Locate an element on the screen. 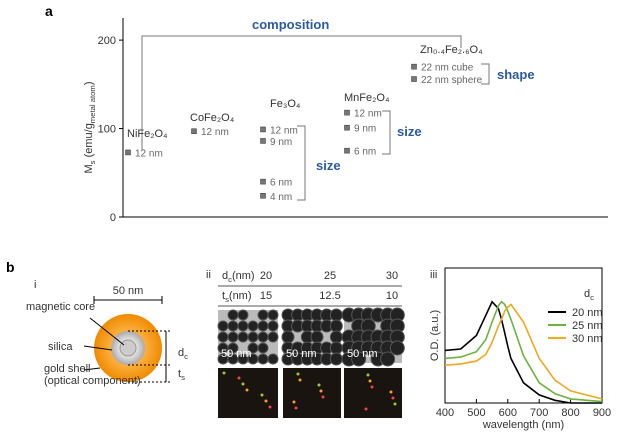 The height and width of the screenshot is (436, 618). y-tick-label: 100 is located at coordinates (107, 130).